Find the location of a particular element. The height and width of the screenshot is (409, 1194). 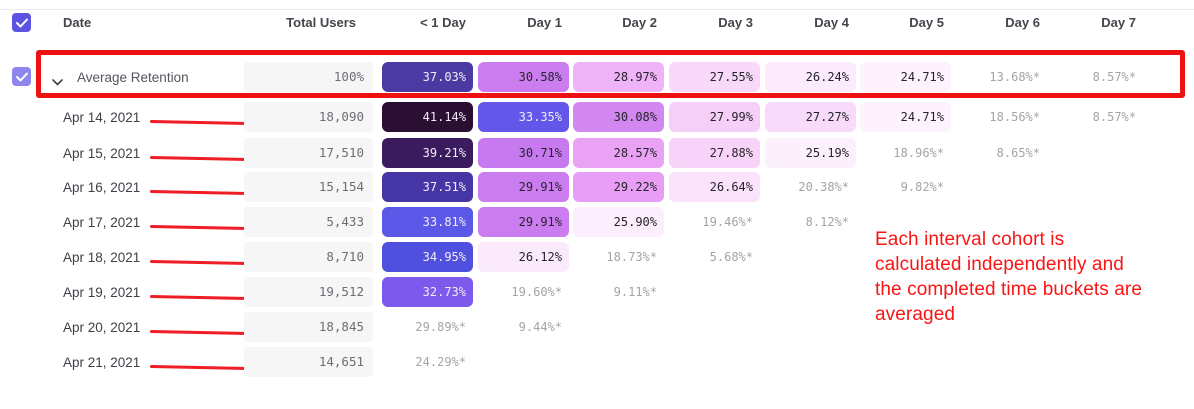

annotation-line: Each interval cohort is is located at coordinates (970, 239).